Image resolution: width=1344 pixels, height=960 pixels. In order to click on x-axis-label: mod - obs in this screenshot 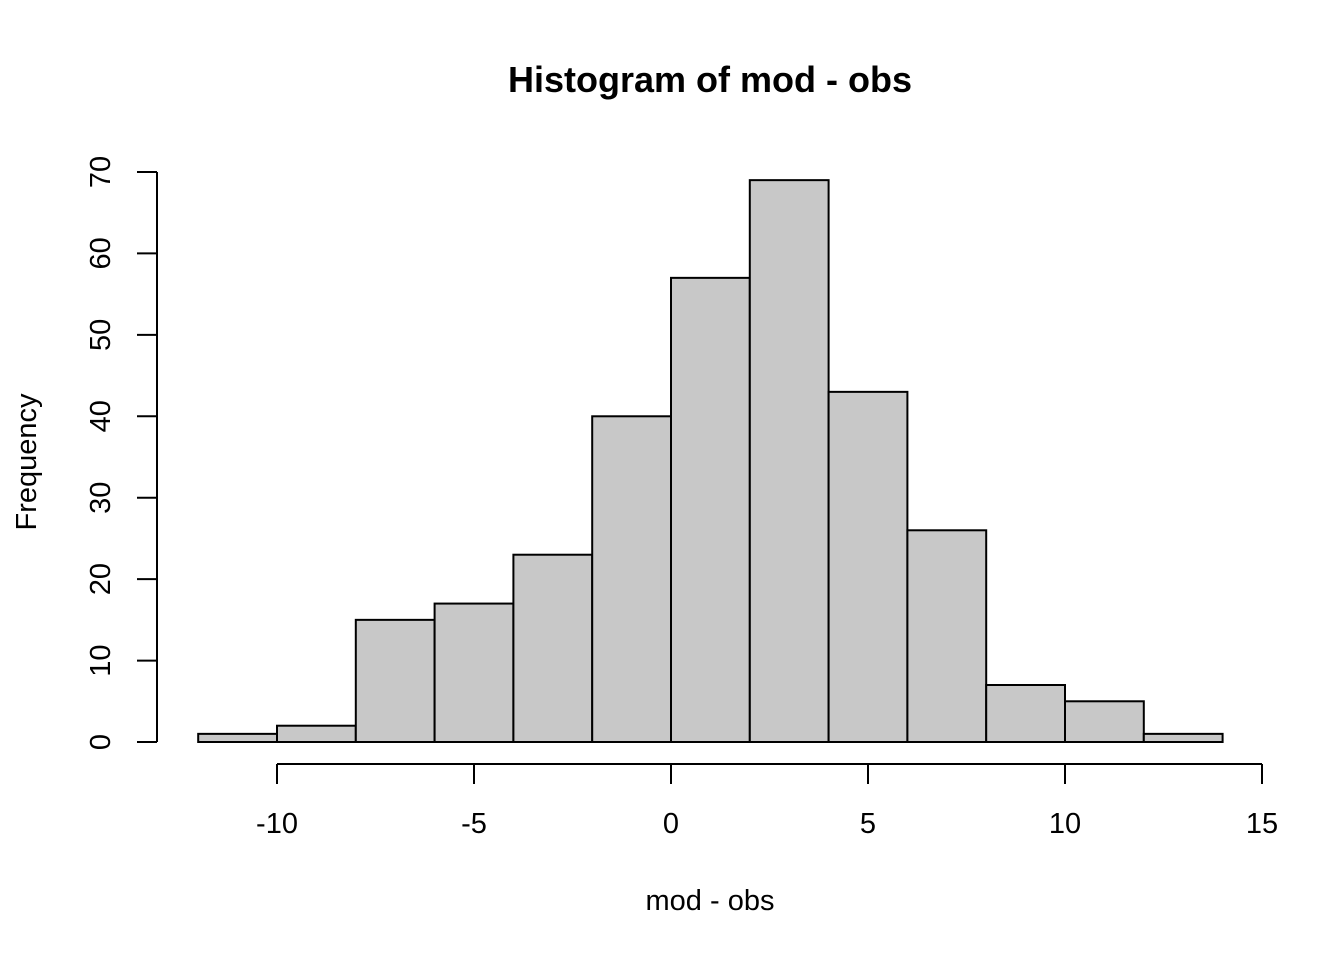, I will do `click(710, 901)`.